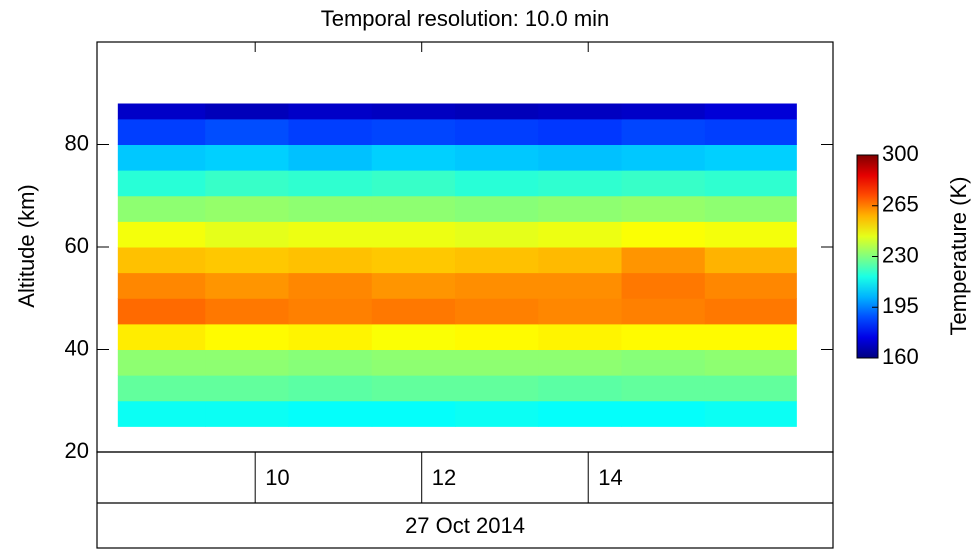 This screenshot has width=976, height=554. Describe the element at coordinates (77, 245) in the screenshot. I see `y-tick-label: 60` at that location.